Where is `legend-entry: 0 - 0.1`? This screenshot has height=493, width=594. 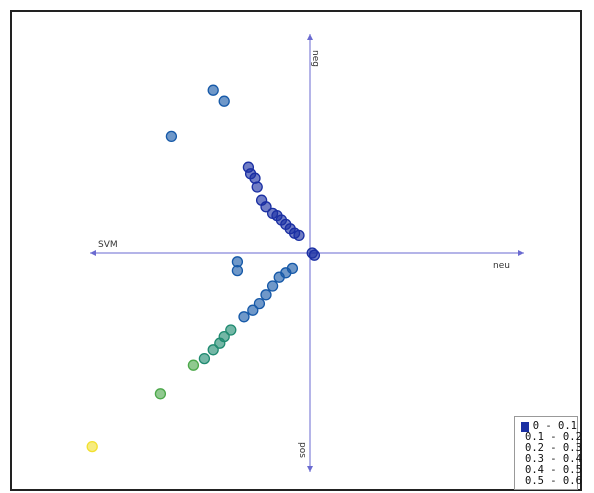 legend-entry: 0 - 0.1 is located at coordinates (549, 426).